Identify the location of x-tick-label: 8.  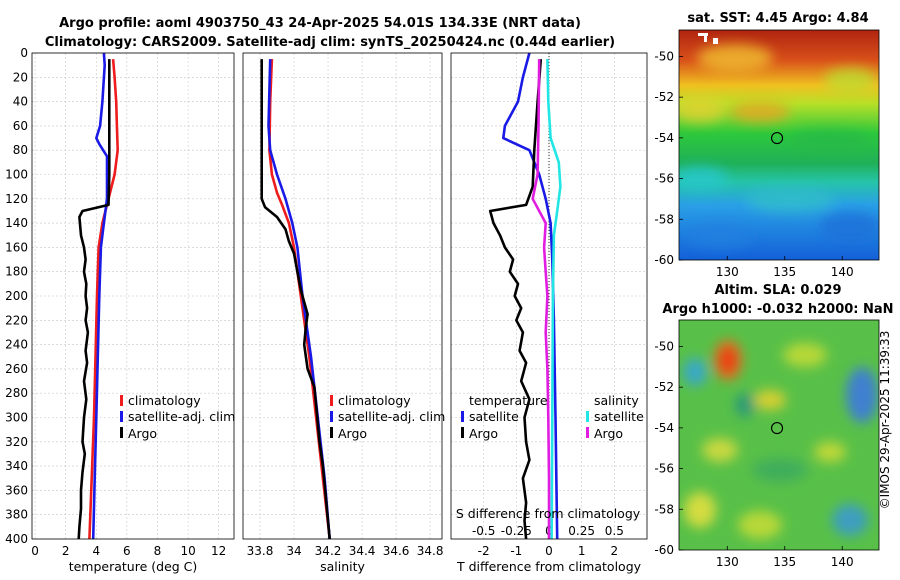
(158, 551).